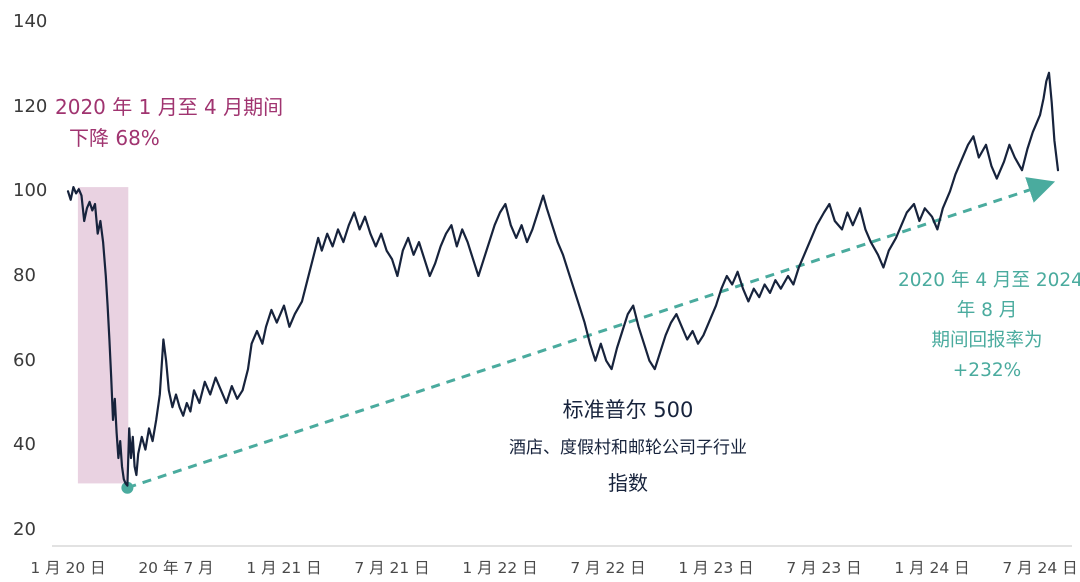 This screenshot has width=1080, height=582. Describe the element at coordinates (284, 568) in the screenshot. I see `x-axis-label: 1 月 21 日` at that location.